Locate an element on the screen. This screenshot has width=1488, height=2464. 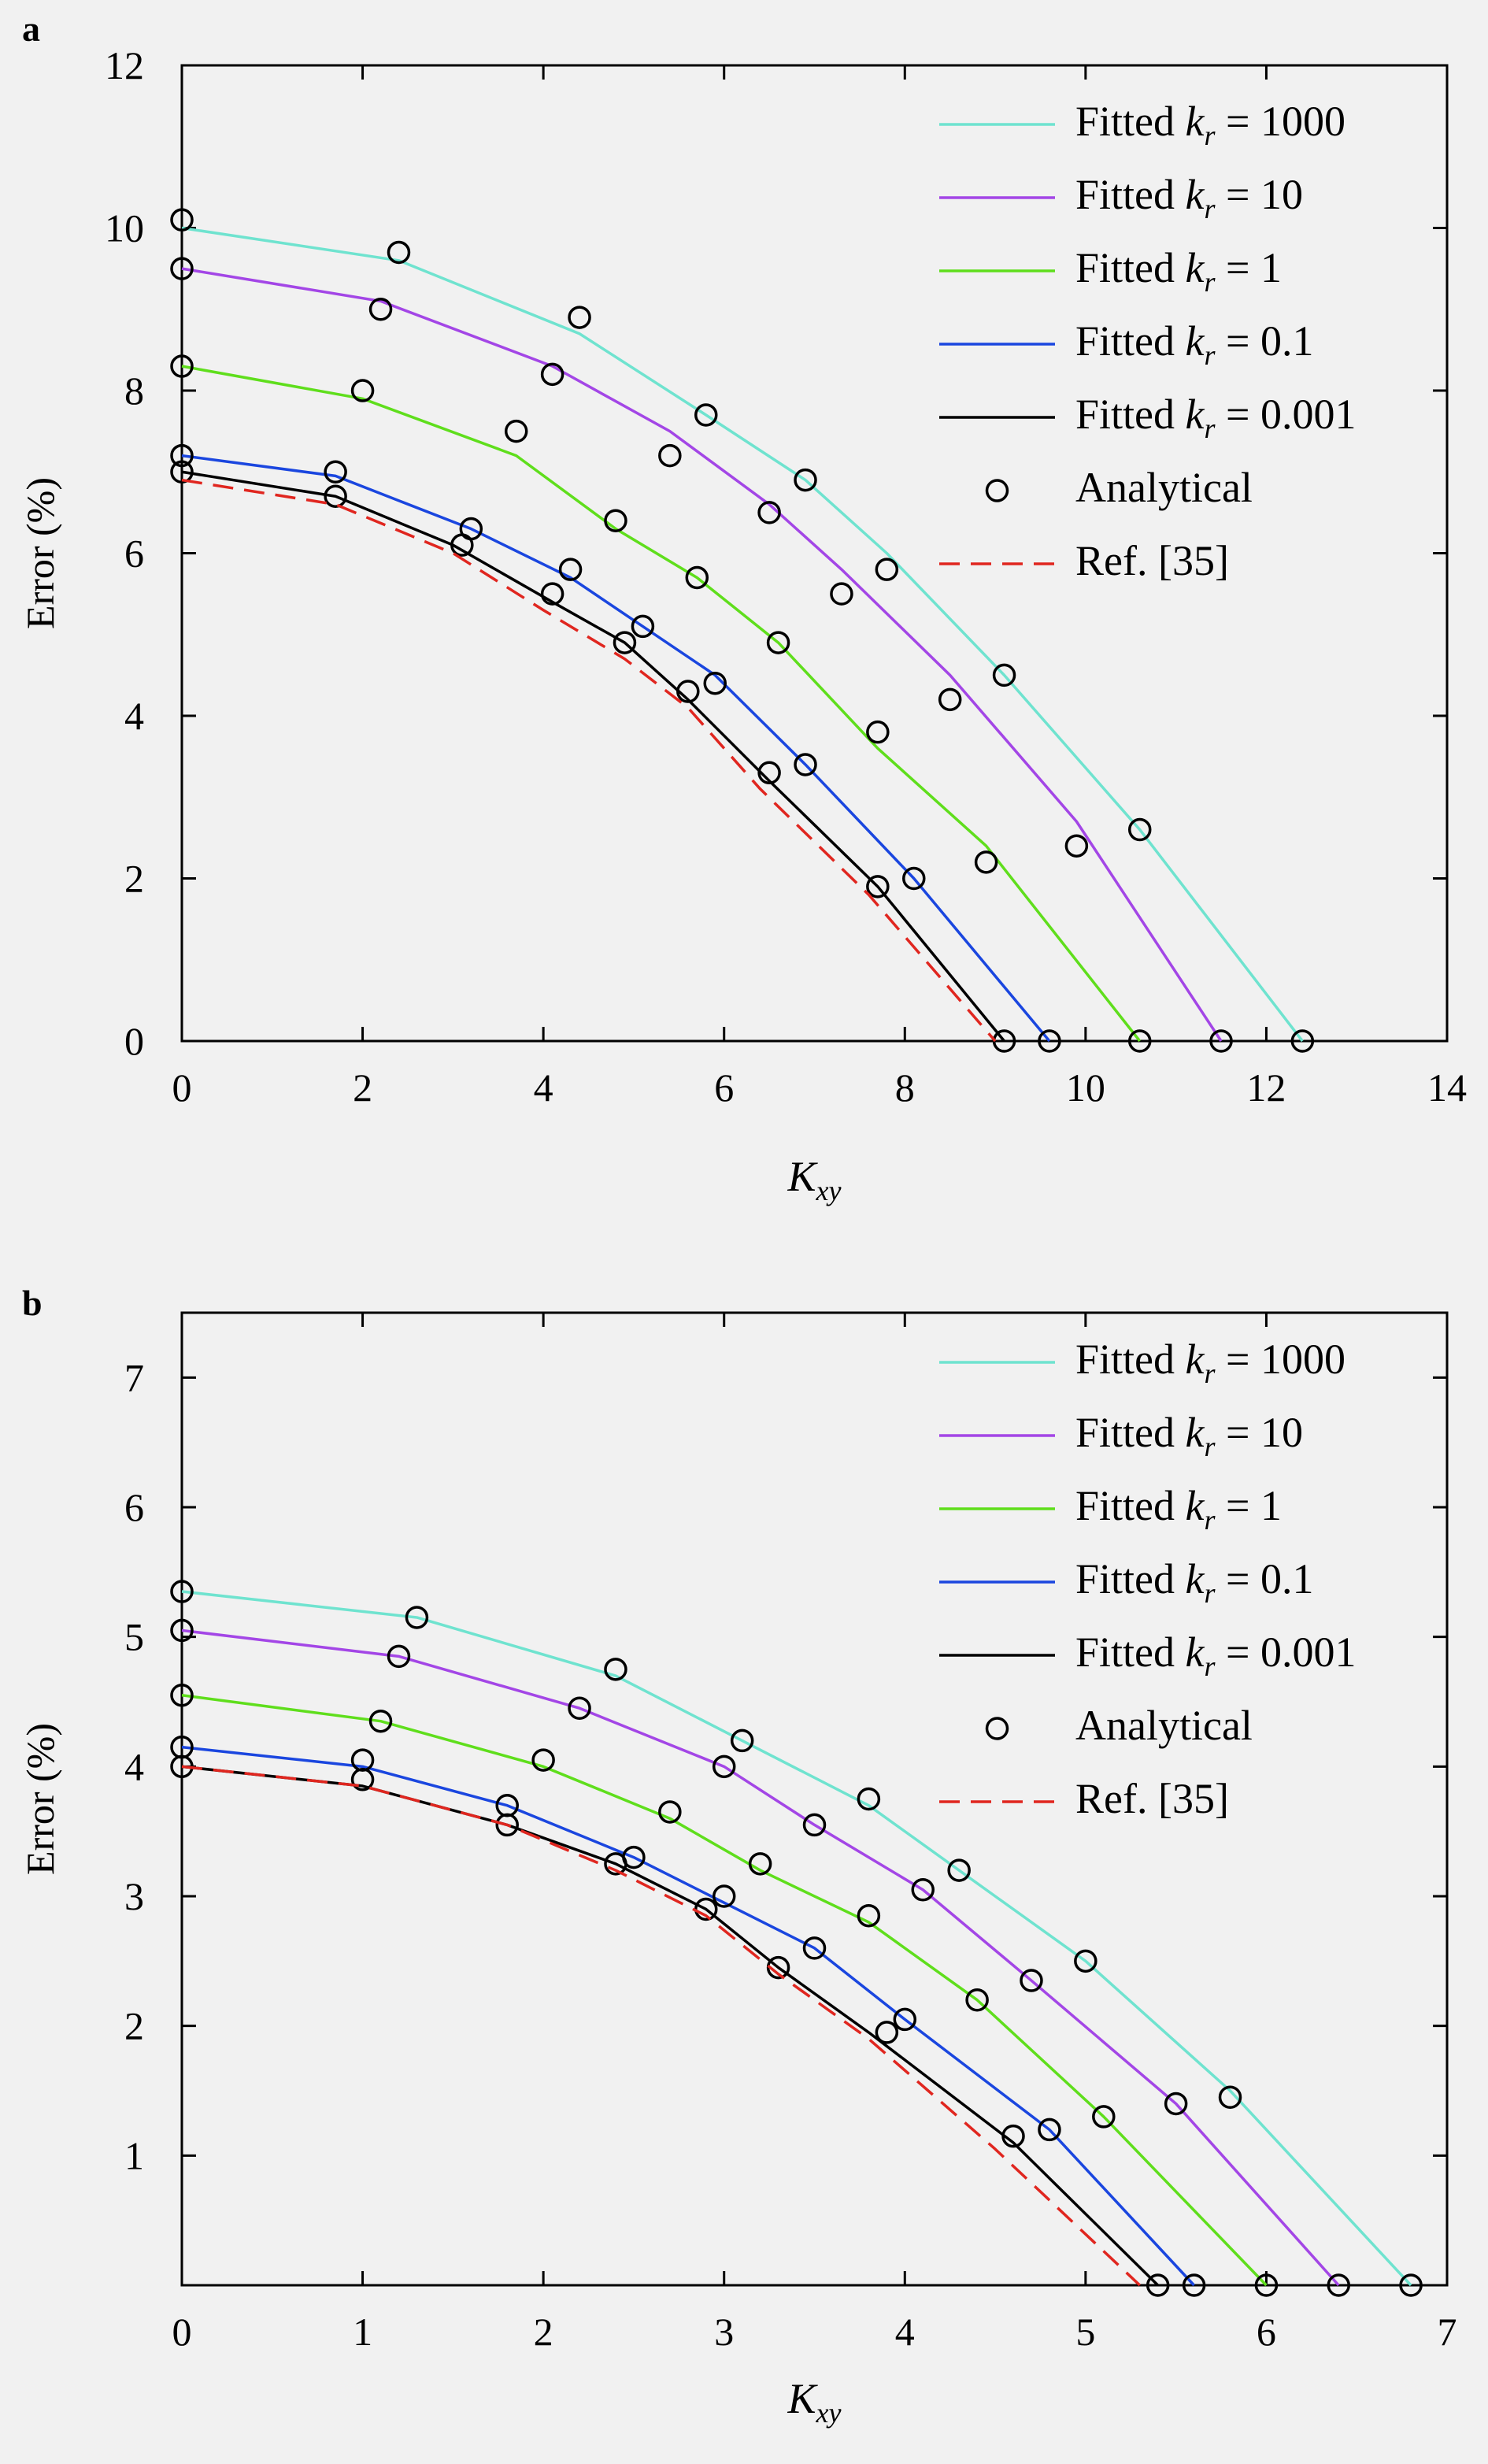
x-tick-label: 7 is located at coordinates (1447, 2332).